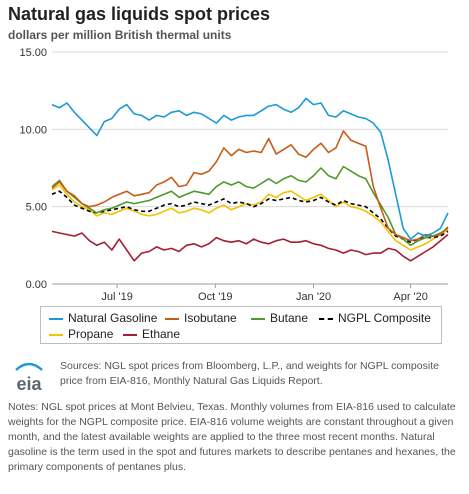 Image resolution: width=469 pixels, height=494 pixels. What do you see at coordinates (139, 14) in the screenshot?
I see `chart-title: Natural gas liquids spot prices` at bounding box center [139, 14].